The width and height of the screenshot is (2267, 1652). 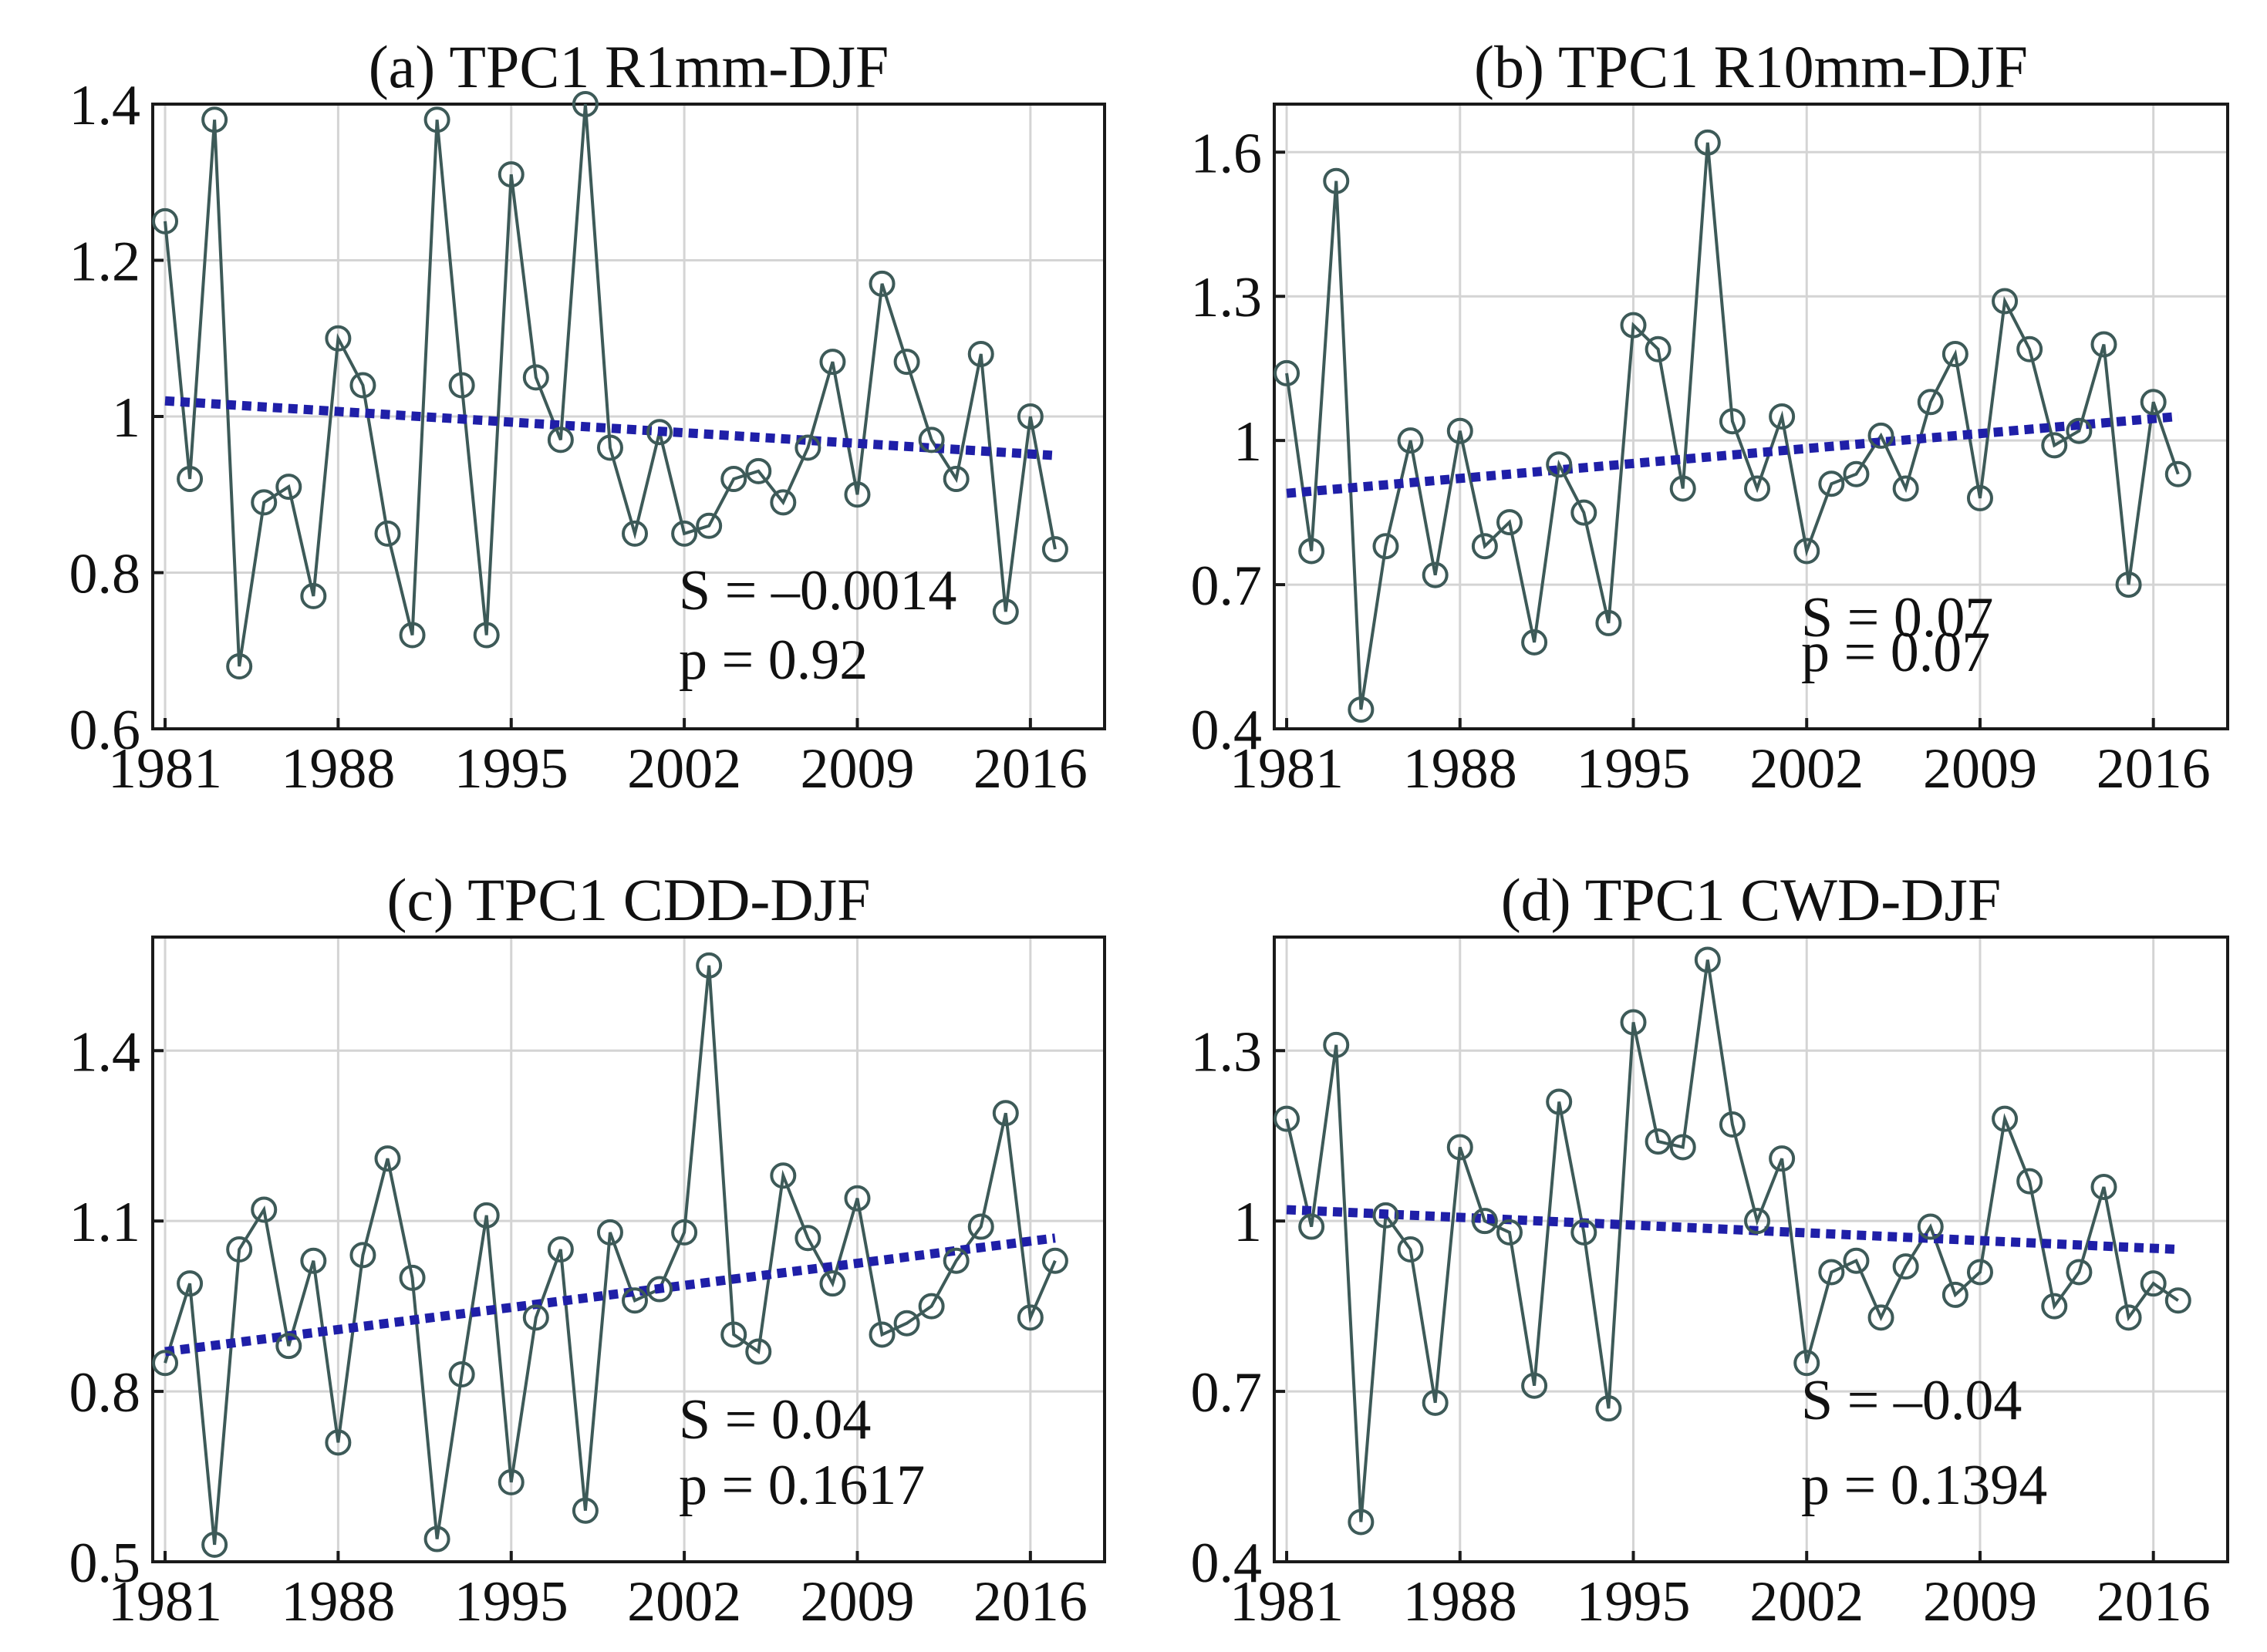 I want to click on p-value-stat: p = 0.1617, so click(x=802, y=1485).